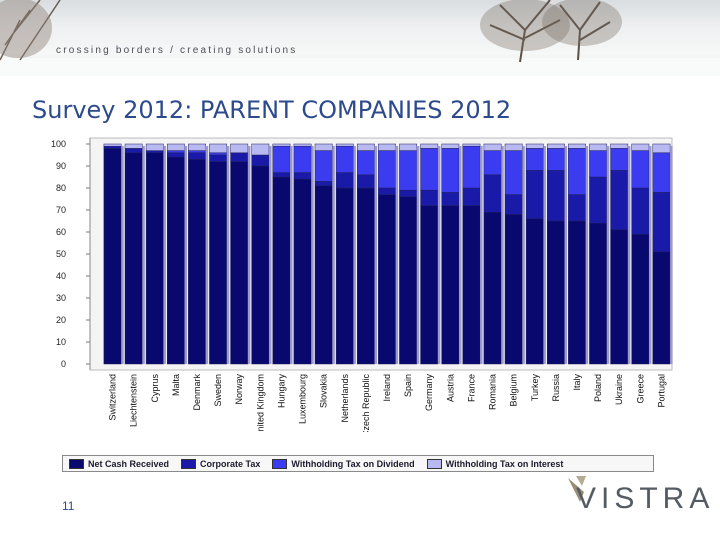 Image resolution: width=720 pixels, height=540 pixels. What do you see at coordinates (366, 403) in the screenshot?
I see `x-tick-label-12: Czech Republic` at bounding box center [366, 403].